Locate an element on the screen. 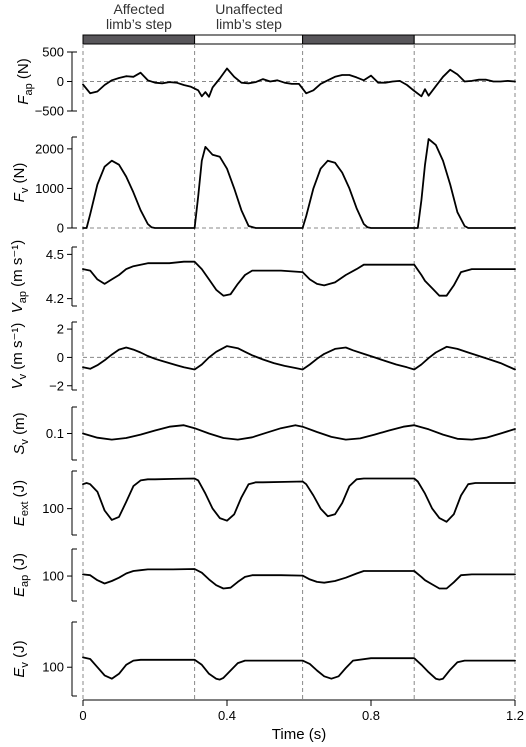 Image resolution: width=526 pixels, height=747 pixels. y-axis-label-Ev: Ev (J) is located at coordinates (21, 658).